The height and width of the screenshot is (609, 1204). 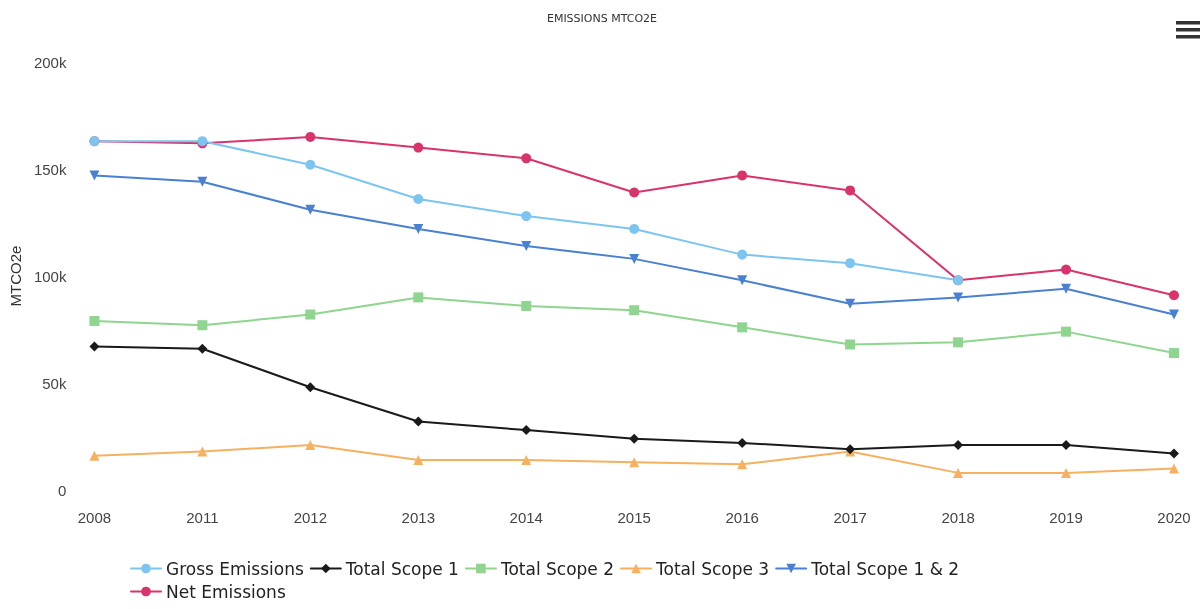 I want to click on x-tick-label: 2020, so click(x=1174, y=517).